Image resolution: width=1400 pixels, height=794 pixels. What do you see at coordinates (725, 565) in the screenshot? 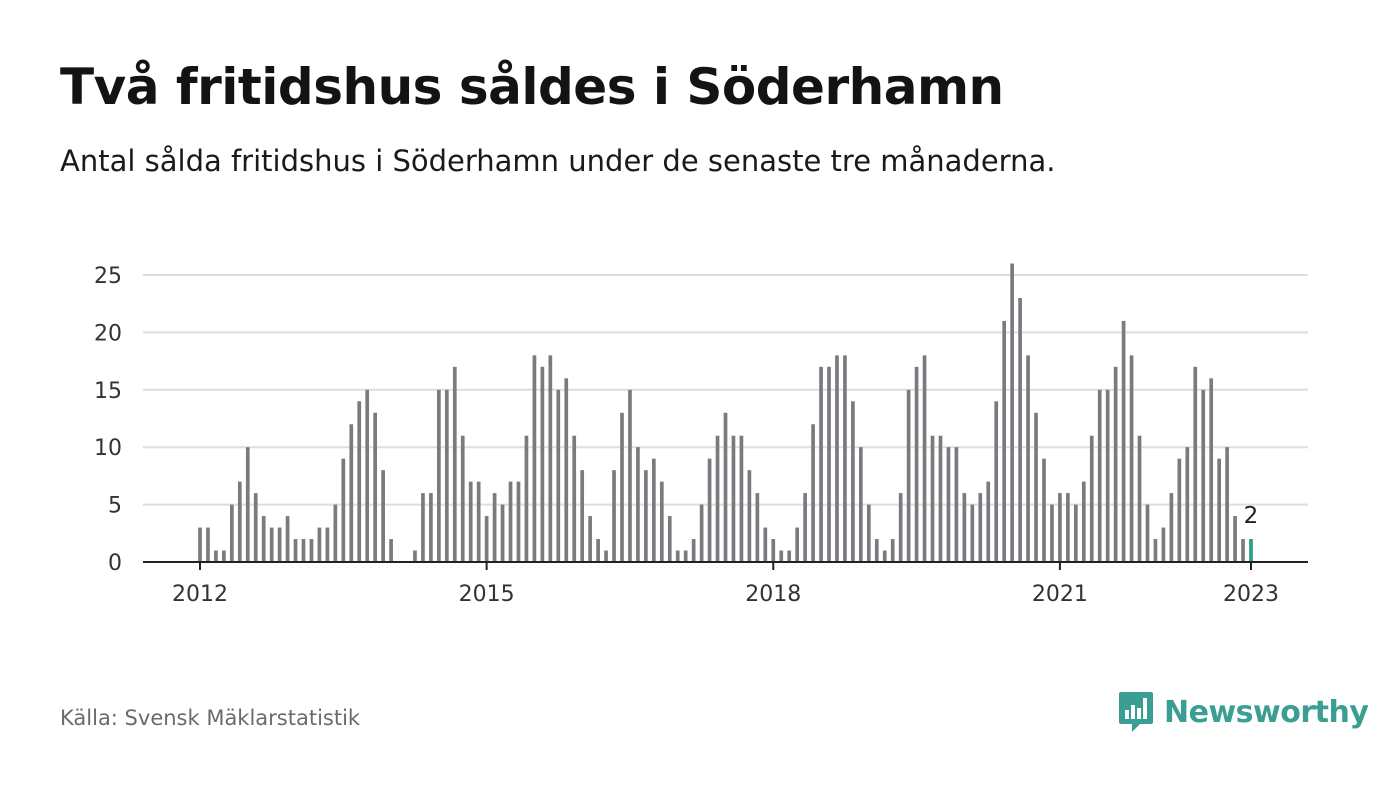
I see `axes` at bounding box center [725, 565].